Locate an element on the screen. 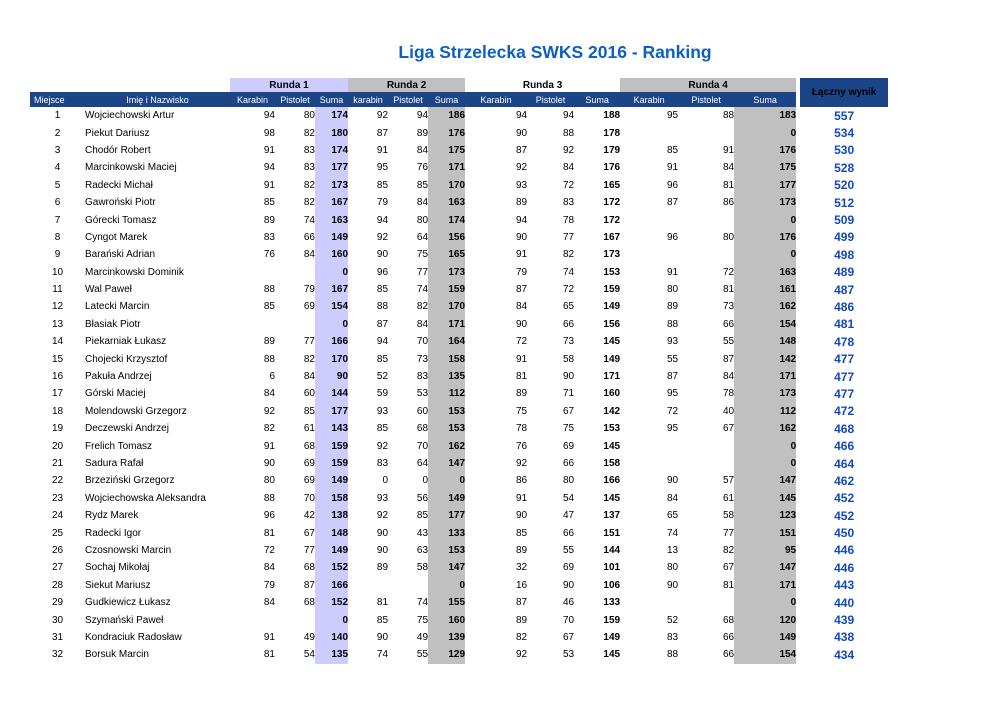 The width and height of the screenshot is (992, 701). score-cell: 93 is located at coordinates (382, 411).